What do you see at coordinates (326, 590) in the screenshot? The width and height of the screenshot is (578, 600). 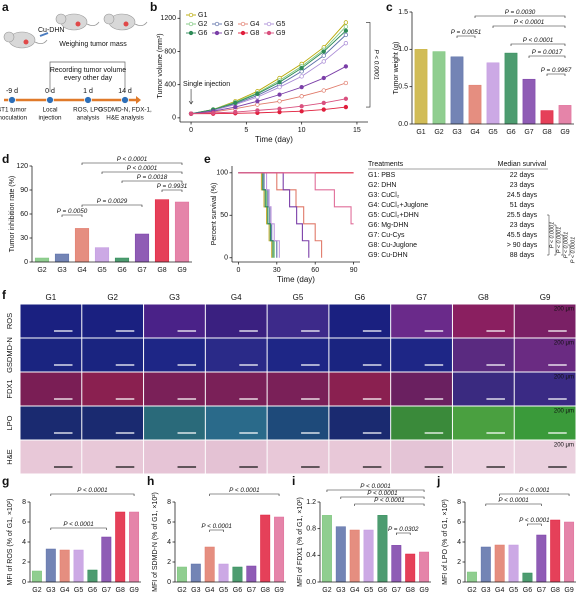 I see `x-tick-label: G2` at bounding box center [326, 590].